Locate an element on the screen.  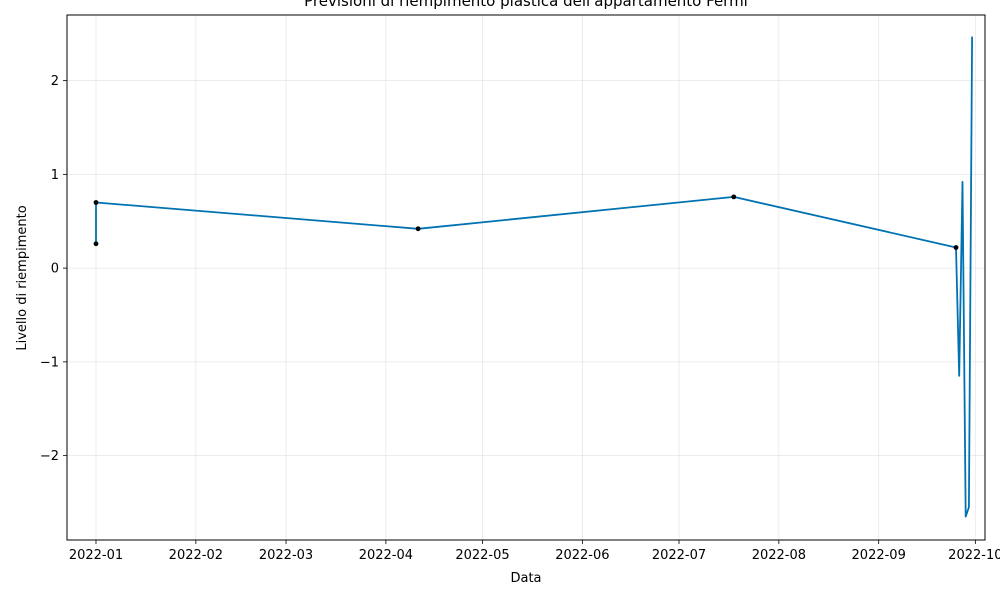
y-tick-label: 0 is located at coordinates (55, 269).